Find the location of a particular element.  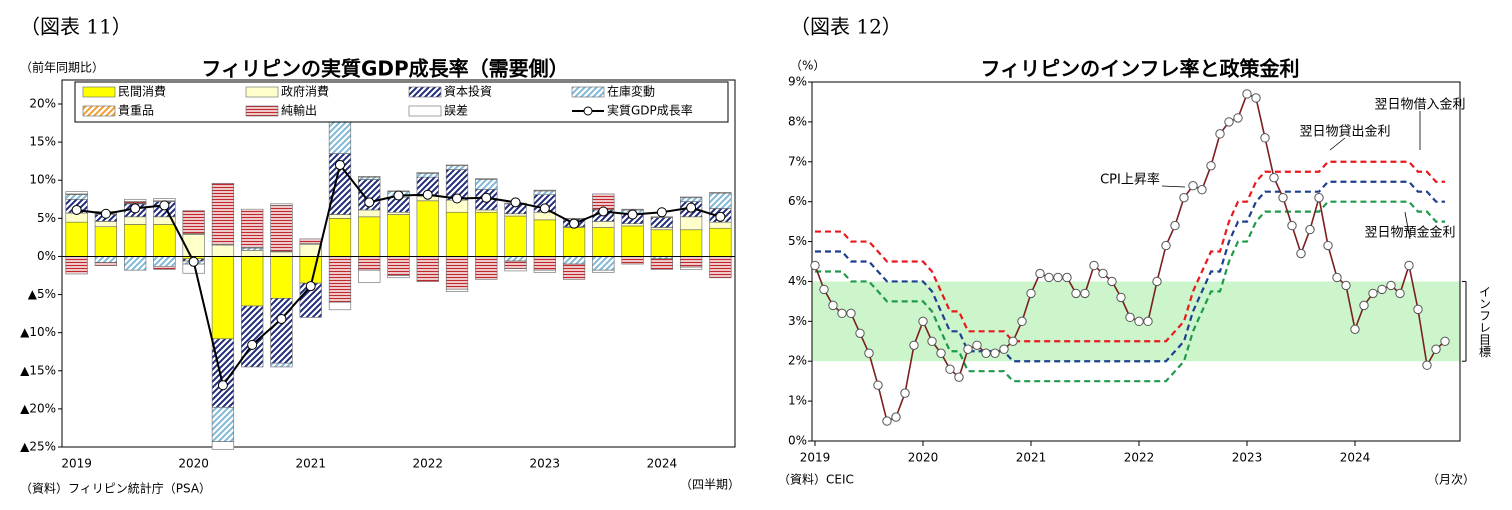

series-label: 翌日物預金金利 is located at coordinates (1409, 233).